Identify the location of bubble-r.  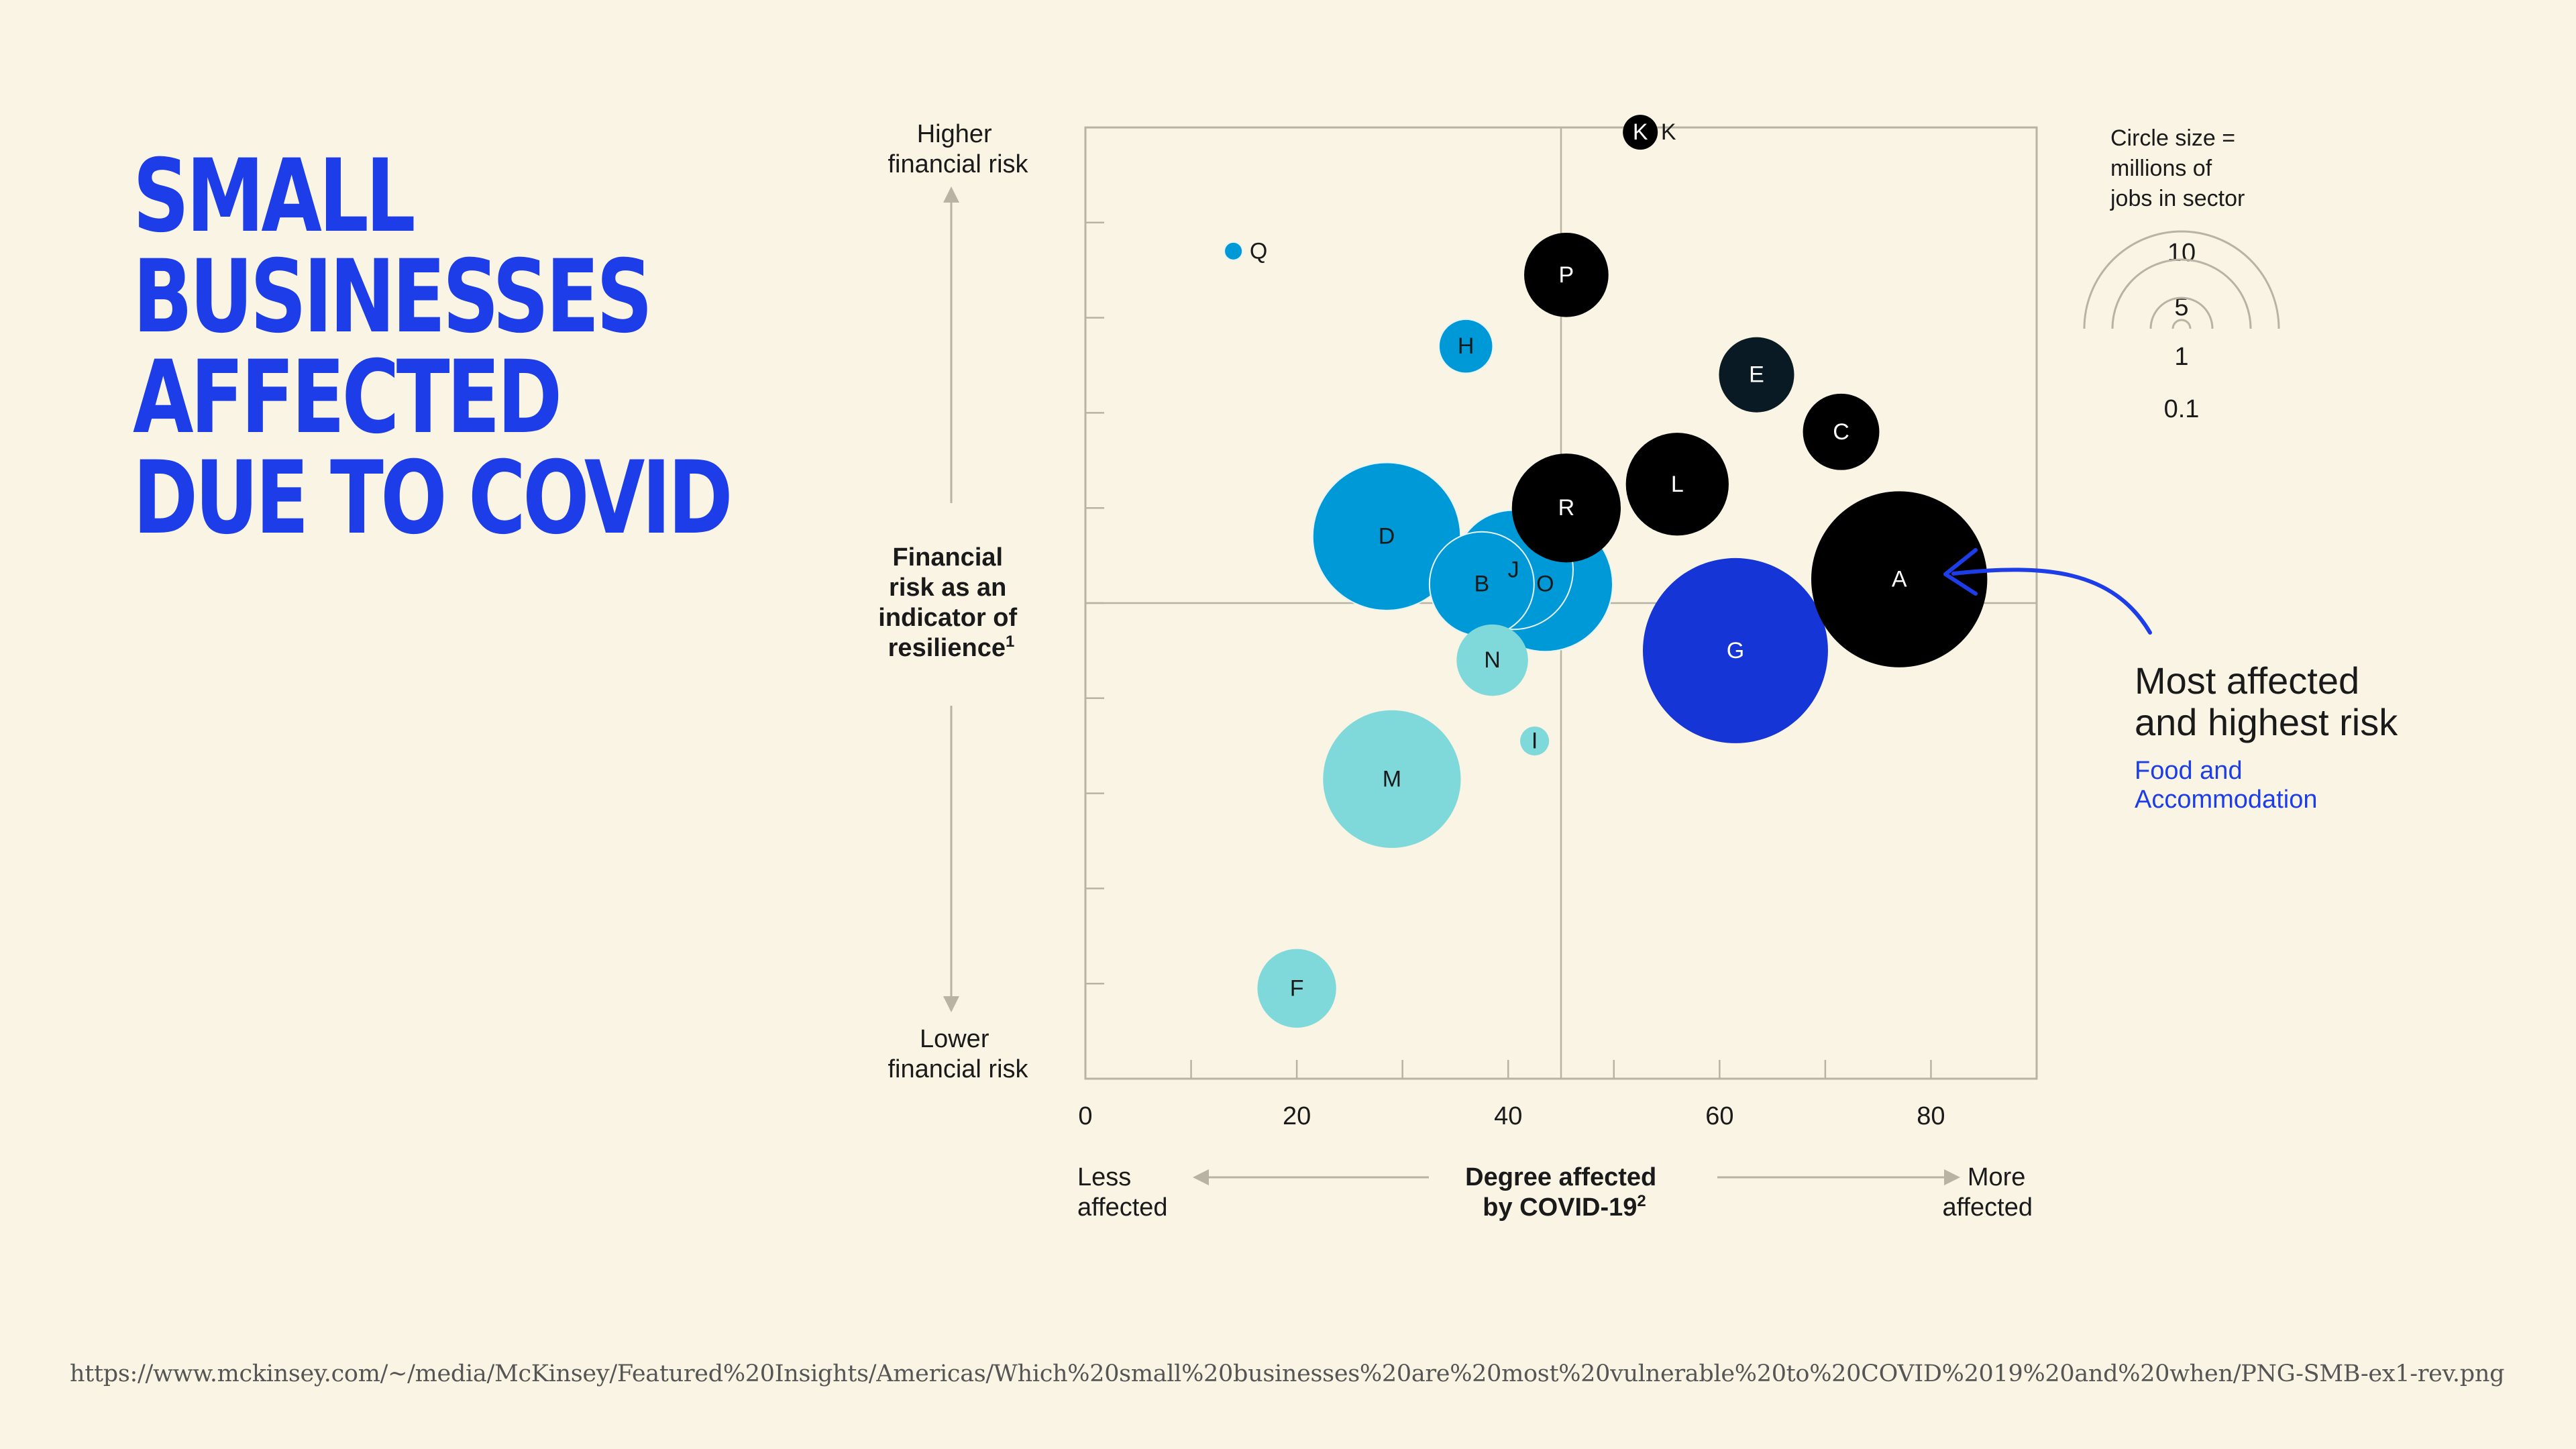
(1566, 508).